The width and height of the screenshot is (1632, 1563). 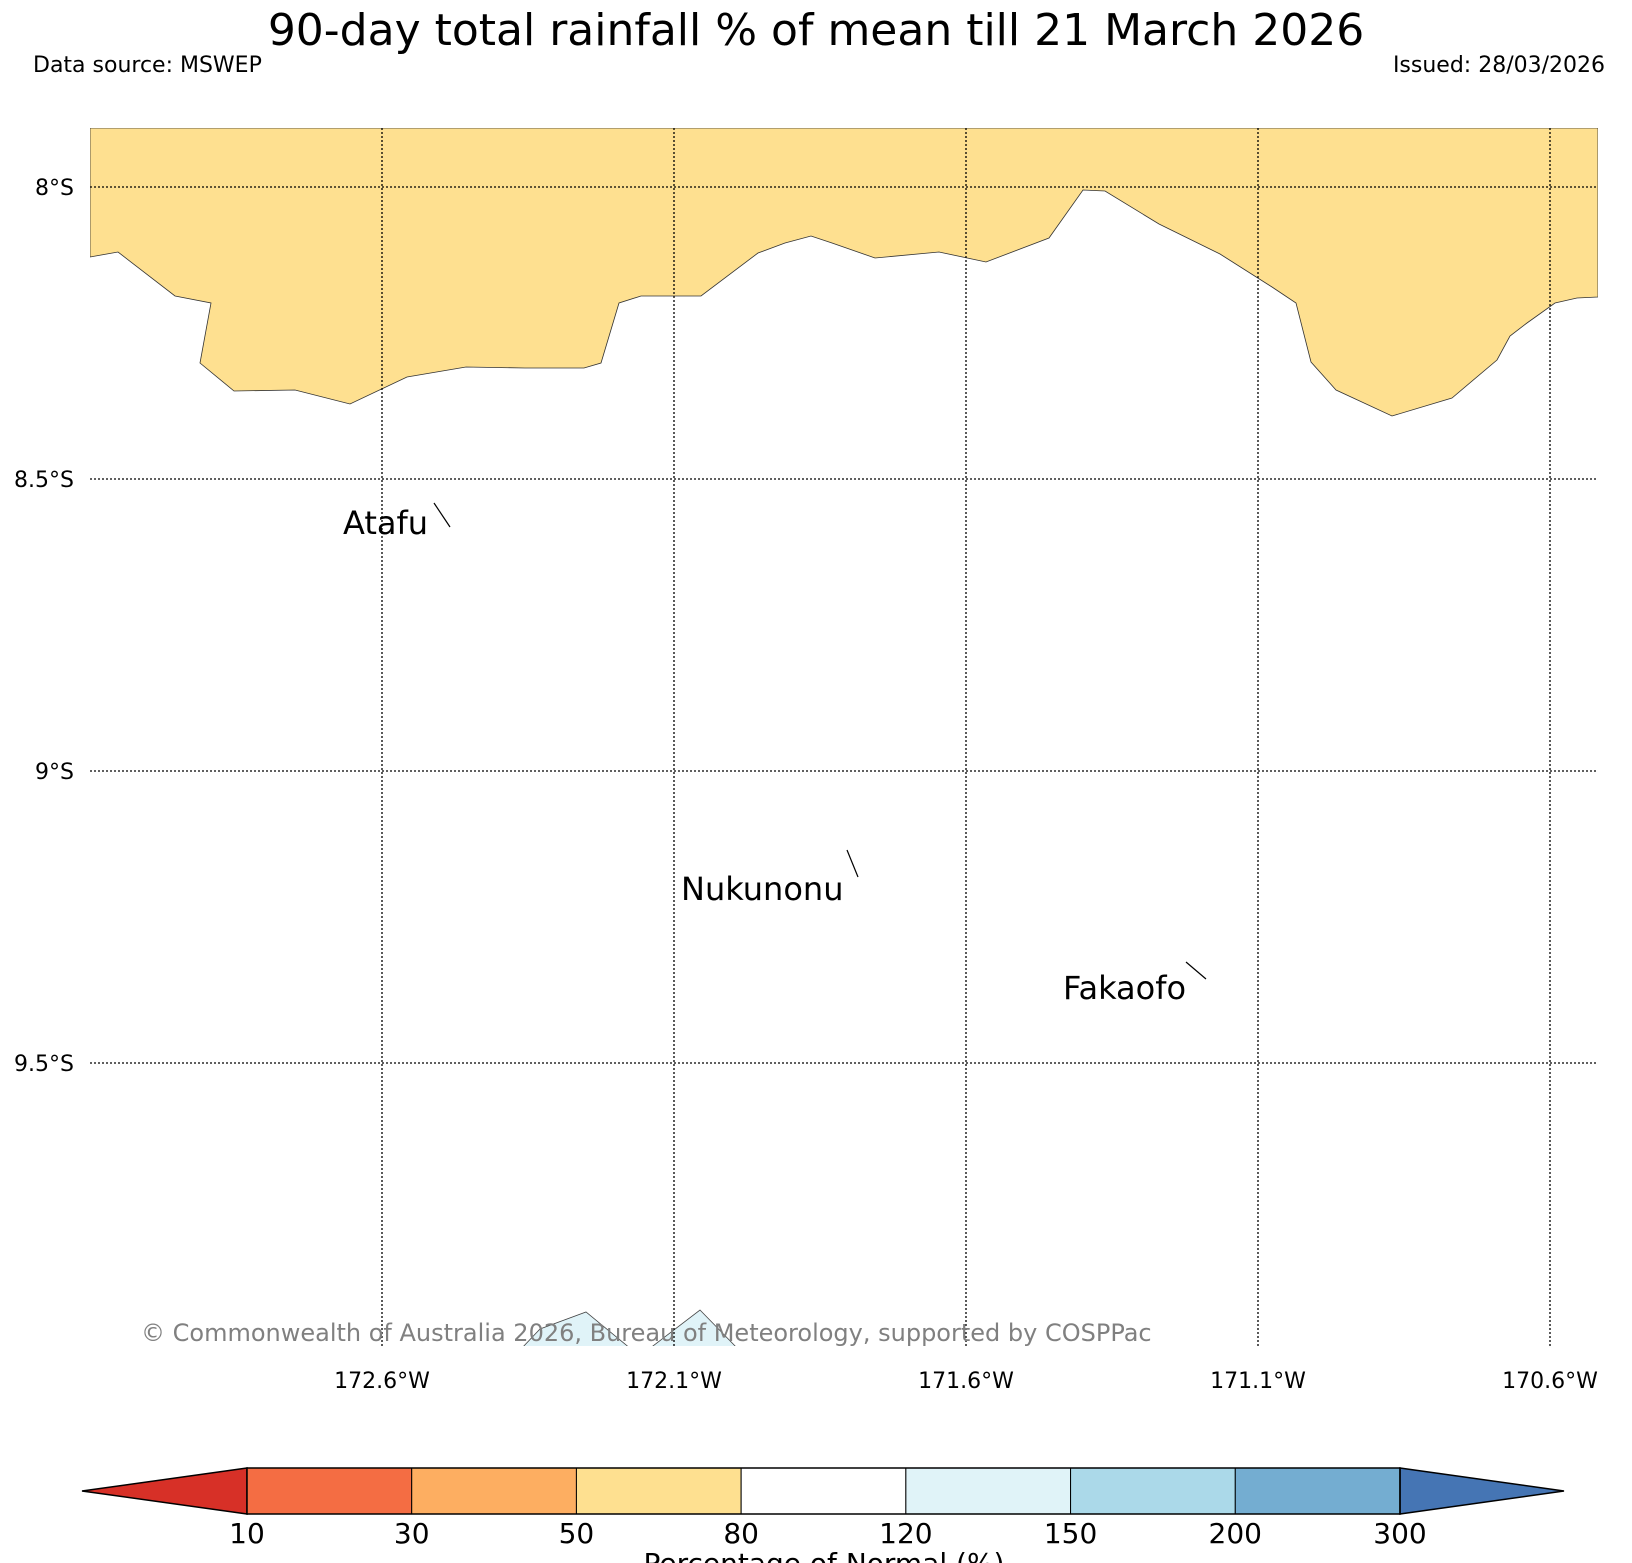 I want to click on colorbar-frame, so click(x=823, y=1491).